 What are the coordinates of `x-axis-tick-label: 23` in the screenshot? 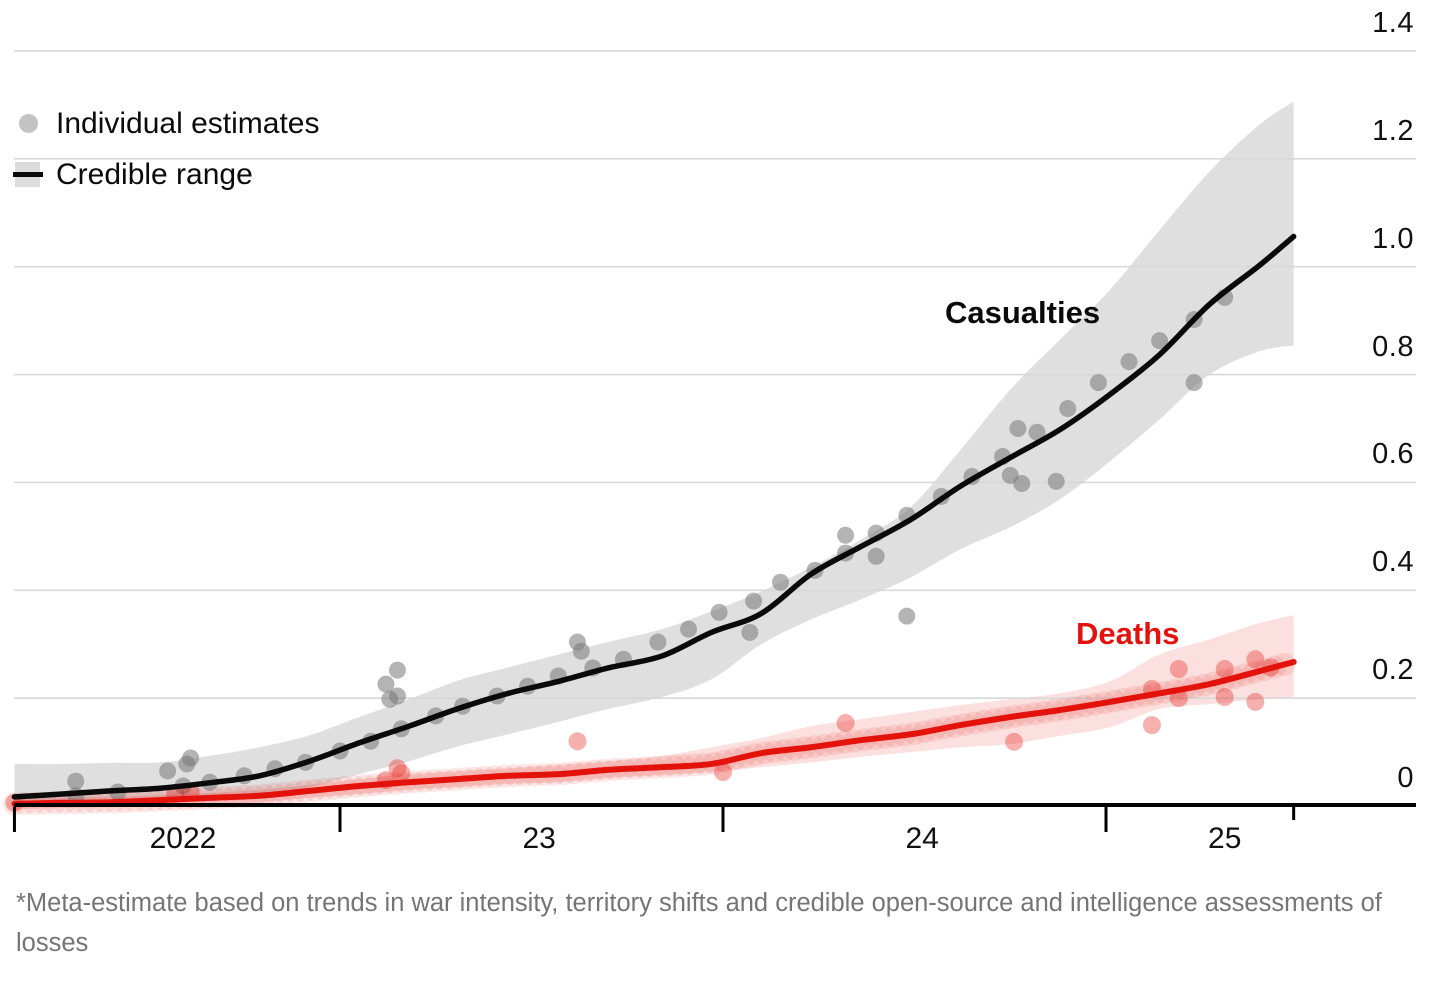 It's located at (539, 838).